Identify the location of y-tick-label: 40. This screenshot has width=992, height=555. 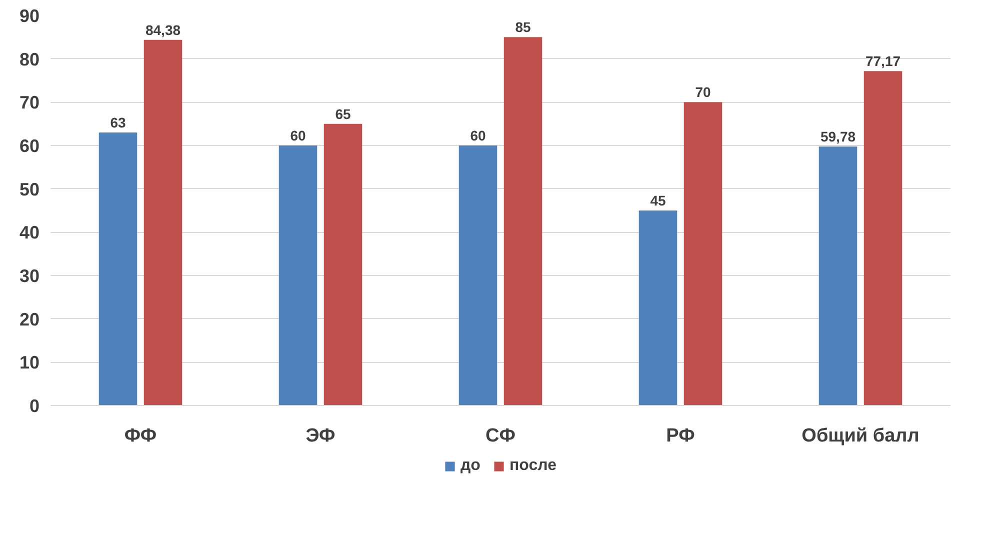
(29, 232).